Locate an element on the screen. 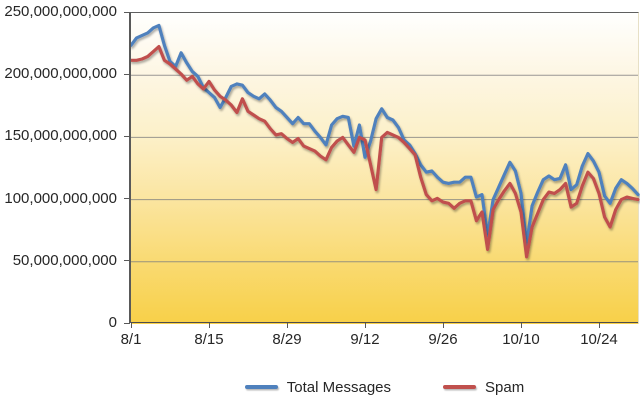  x-axis-tick-label: 8/1 is located at coordinates (131, 339).